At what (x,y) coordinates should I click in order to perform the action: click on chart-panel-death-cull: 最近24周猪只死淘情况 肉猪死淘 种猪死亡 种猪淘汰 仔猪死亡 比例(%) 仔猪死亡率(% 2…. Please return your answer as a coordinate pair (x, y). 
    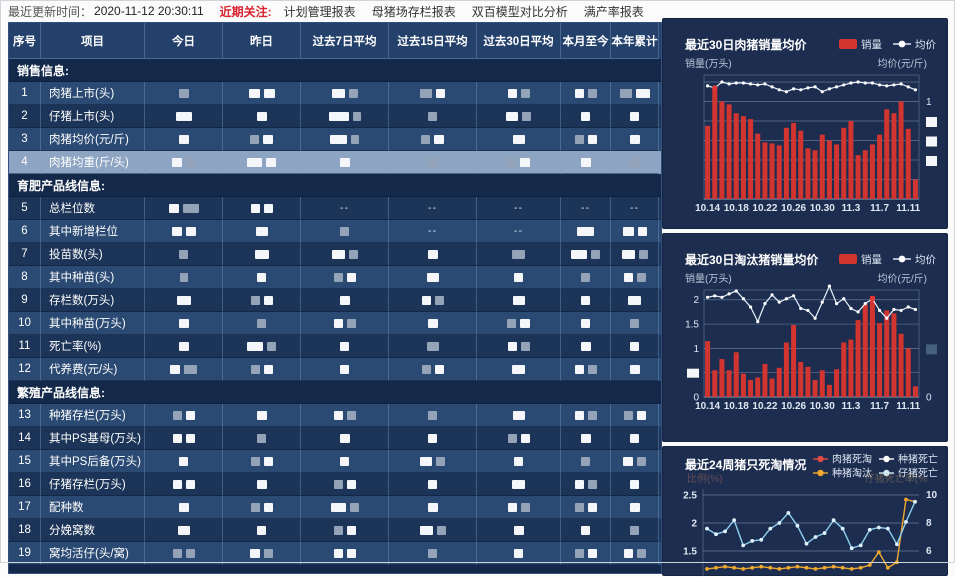
    Looking at the image, I should click on (805, 511).